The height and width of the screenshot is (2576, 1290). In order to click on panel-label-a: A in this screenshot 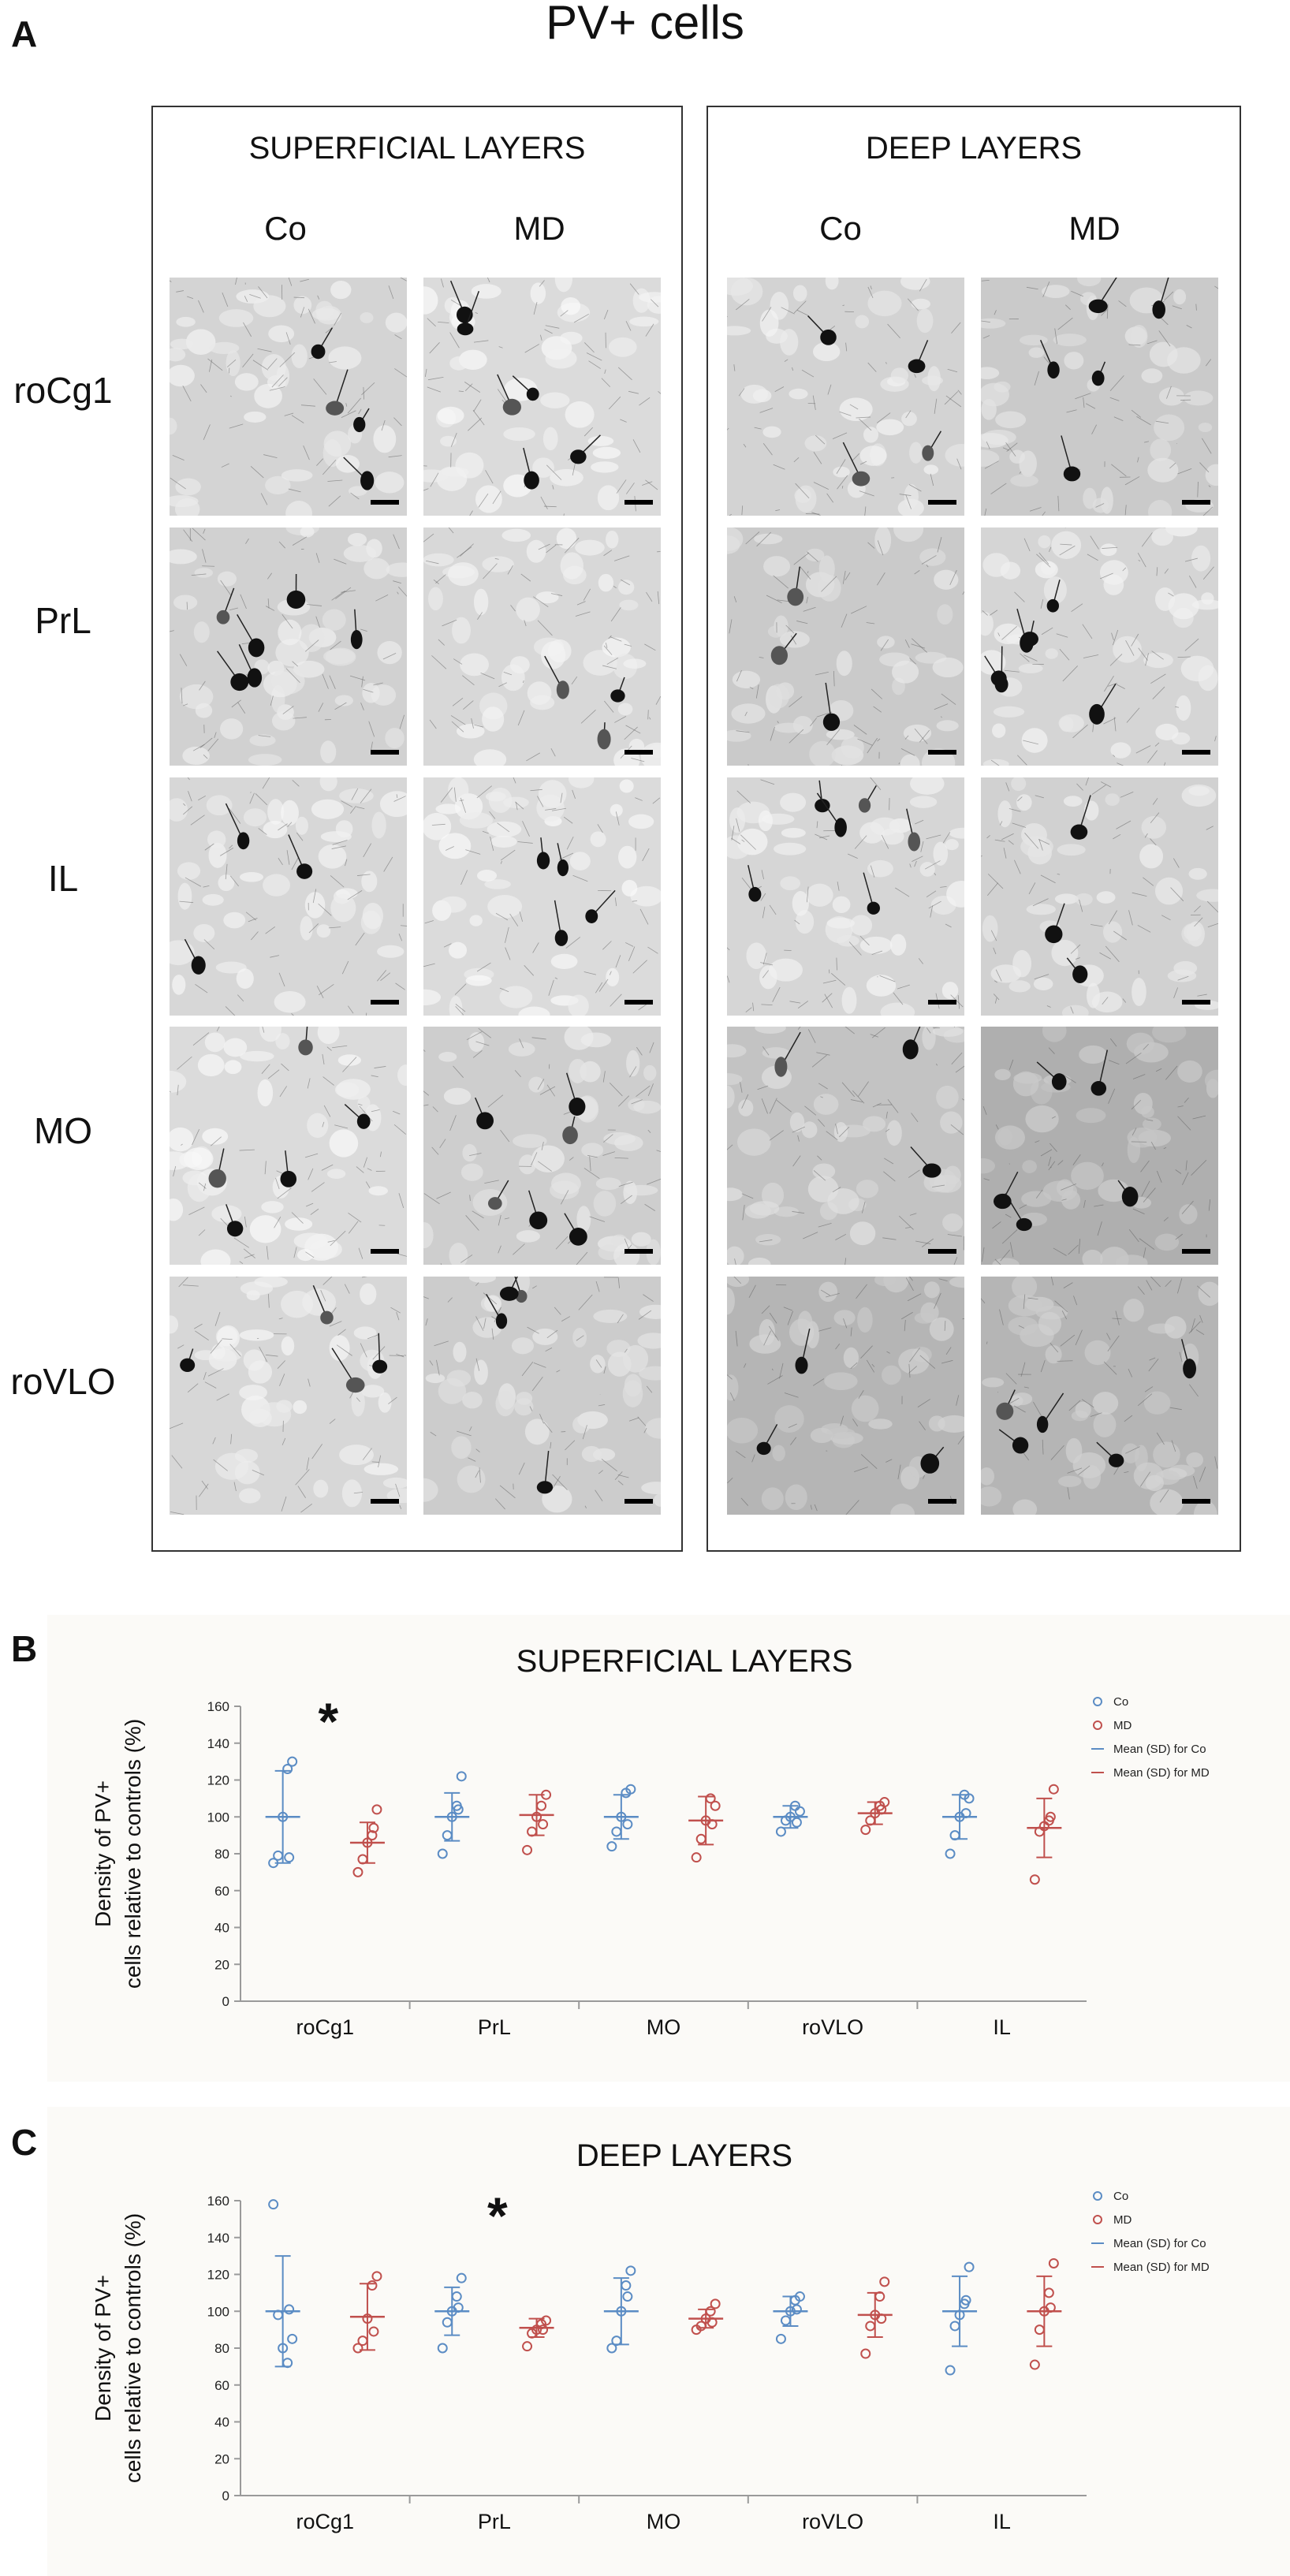, I will do `click(24, 33)`.